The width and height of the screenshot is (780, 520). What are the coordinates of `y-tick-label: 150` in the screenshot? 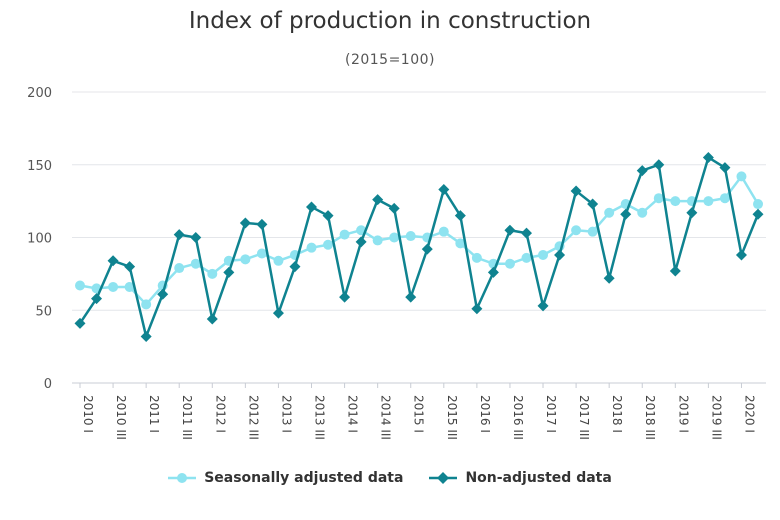 It's located at (39, 166).